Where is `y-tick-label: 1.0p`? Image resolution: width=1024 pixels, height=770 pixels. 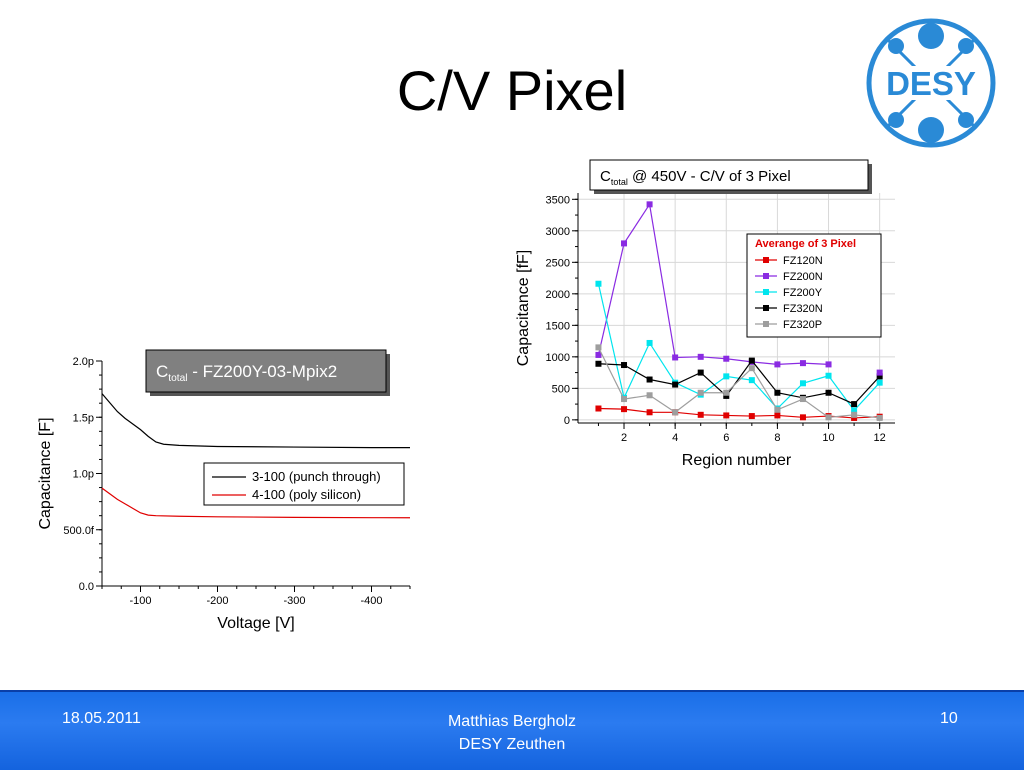 y-tick-label: 1.0p is located at coordinates (83, 475).